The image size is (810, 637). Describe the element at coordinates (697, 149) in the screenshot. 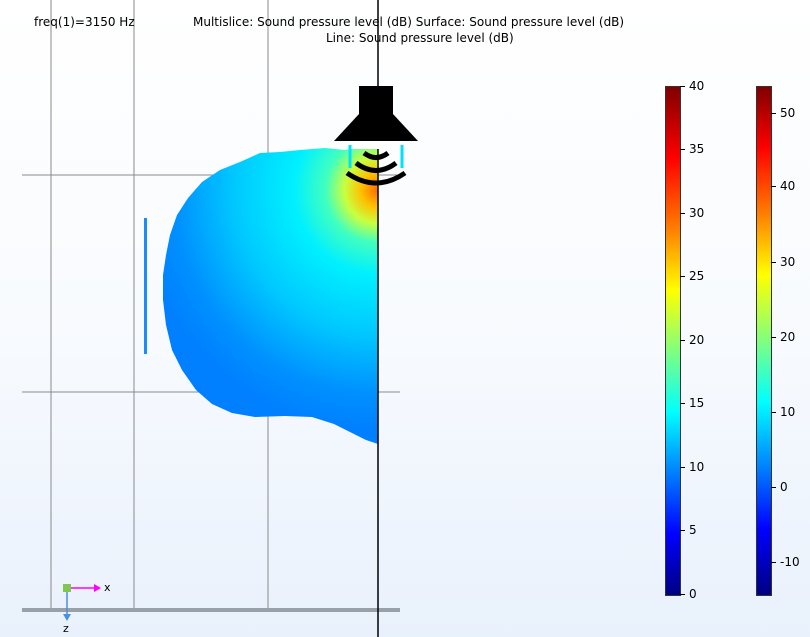

I see `colorbar-left-tick: 35` at that location.